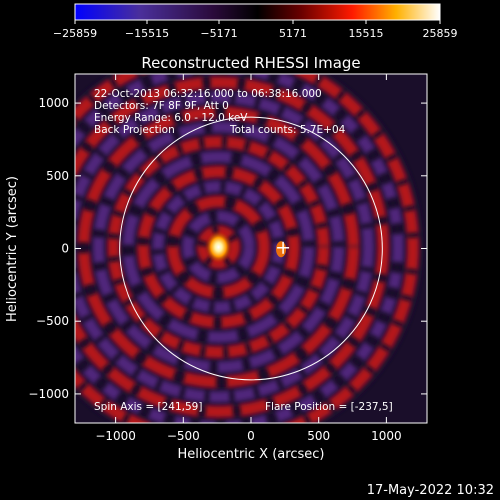  What do you see at coordinates (293, 33) in the screenshot?
I see `colorbar-tick-label: 5171` at bounding box center [293, 33].